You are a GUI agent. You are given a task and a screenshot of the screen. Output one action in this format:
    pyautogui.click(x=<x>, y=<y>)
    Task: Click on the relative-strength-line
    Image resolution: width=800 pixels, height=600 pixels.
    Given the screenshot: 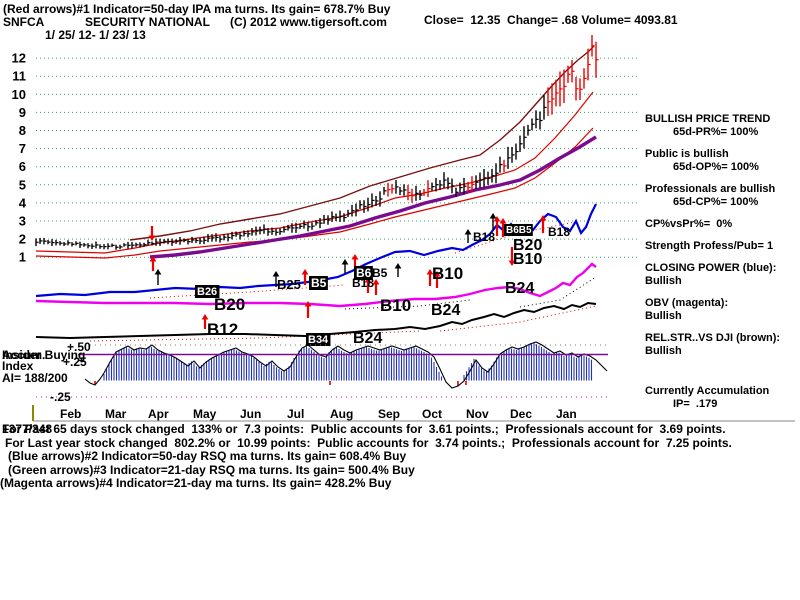 What is the action you would take?
    pyautogui.click(x=316, y=320)
    